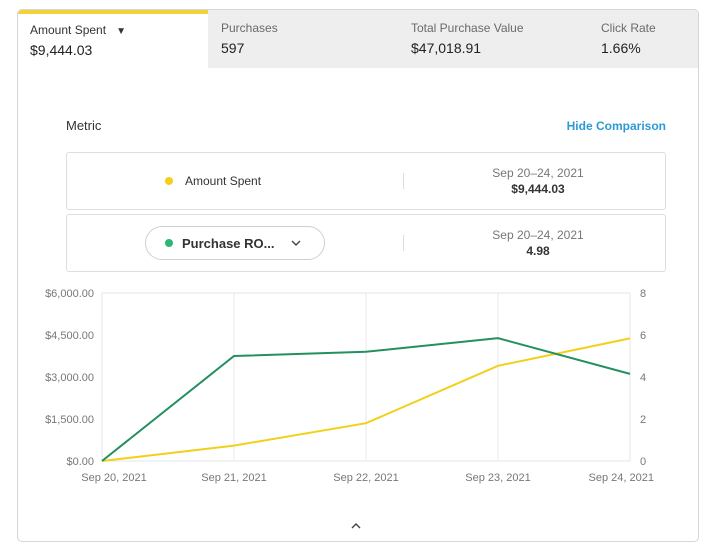  Describe the element at coordinates (497, 478) in the screenshot. I see `x-axis-tick-label: Sep 23, 2021` at that location.